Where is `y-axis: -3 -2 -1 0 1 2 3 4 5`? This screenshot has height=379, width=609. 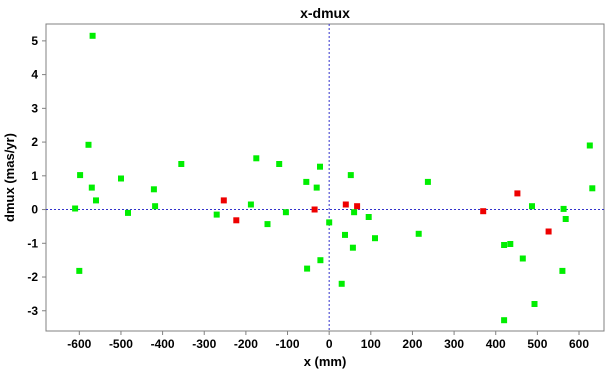 y-axis: -3 -2 -1 0 1 2 3 4 5 is located at coordinates (36, 176).